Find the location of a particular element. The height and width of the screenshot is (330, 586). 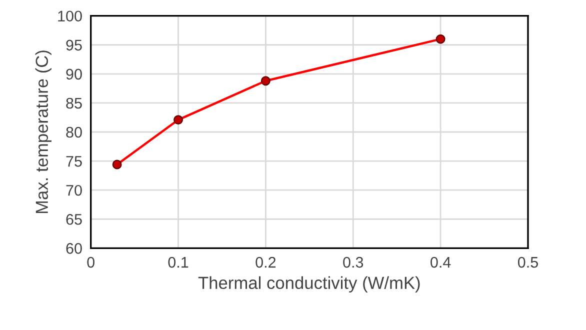

y-tick-label: 95 is located at coordinates (74, 45).